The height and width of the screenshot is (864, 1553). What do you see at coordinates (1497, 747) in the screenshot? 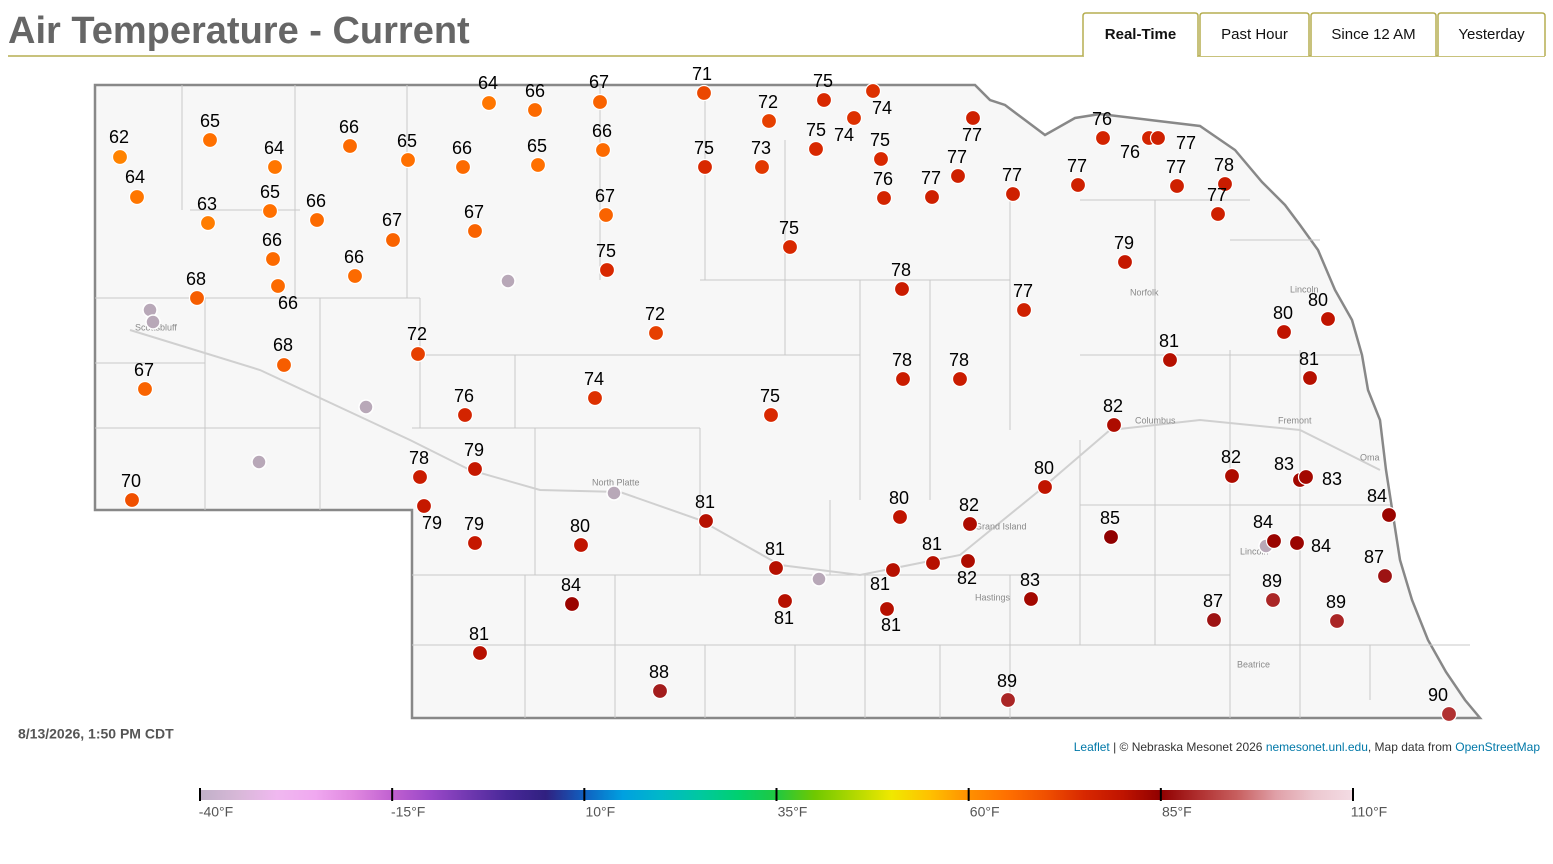
I see `attr-osm: OpenStreetMap` at bounding box center [1497, 747].